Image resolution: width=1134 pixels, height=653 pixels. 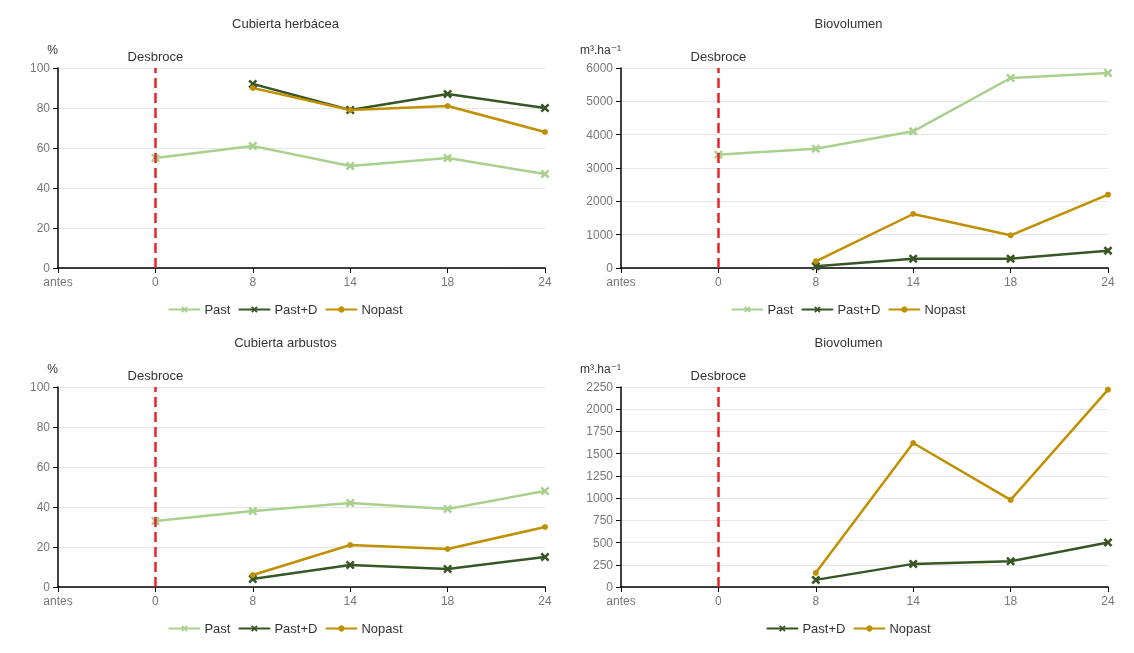 What do you see at coordinates (286, 23) in the screenshot?
I see `chart-title: Cubierta herbácea` at bounding box center [286, 23].